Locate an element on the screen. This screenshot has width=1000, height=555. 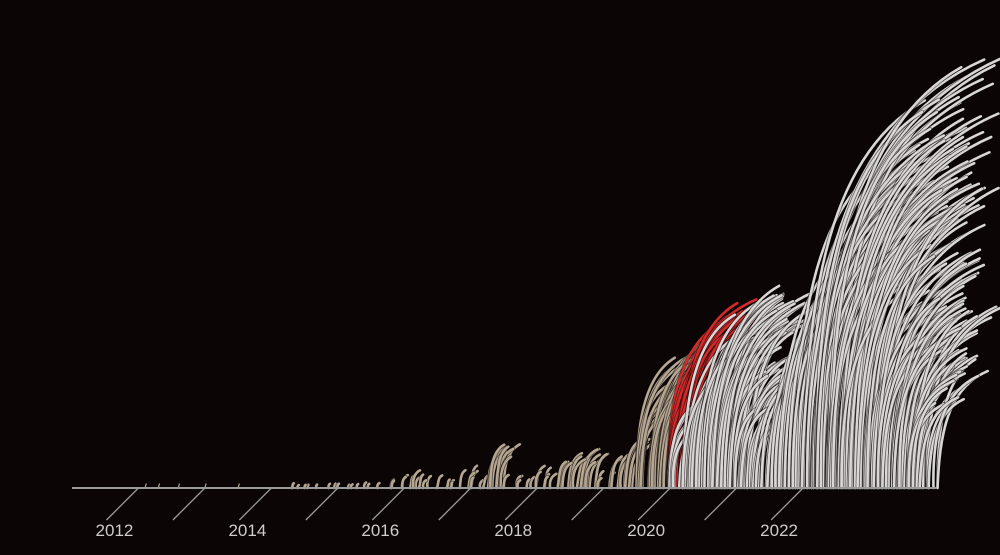
x-tick-label: 2020 is located at coordinates (646, 530).